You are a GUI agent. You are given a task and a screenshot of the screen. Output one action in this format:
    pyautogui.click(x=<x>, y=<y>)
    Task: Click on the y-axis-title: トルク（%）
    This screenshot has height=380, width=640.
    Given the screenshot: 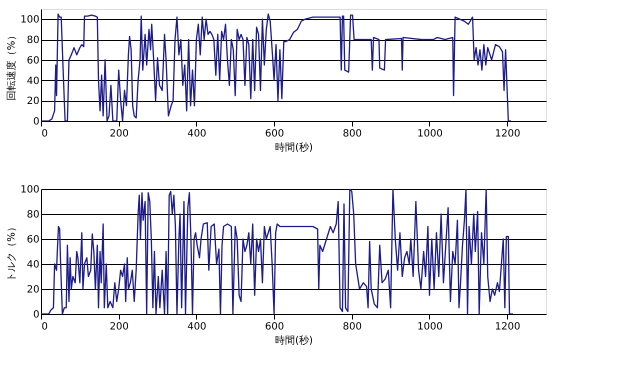 What is the action you would take?
    pyautogui.click(x=12, y=252)
    